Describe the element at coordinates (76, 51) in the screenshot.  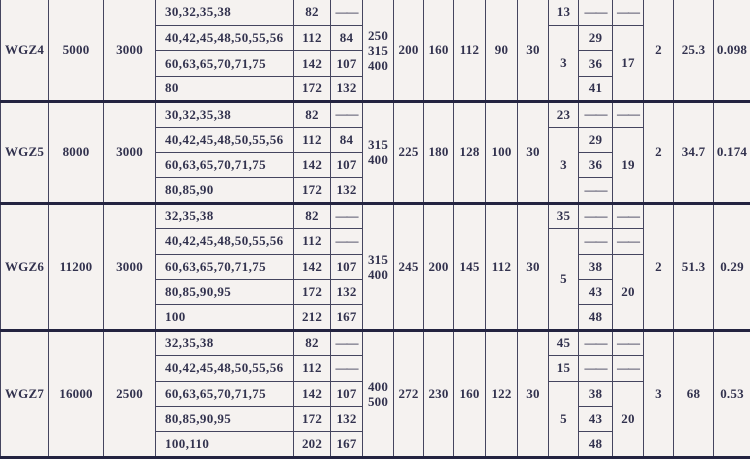
I see `cell-torque: 5000` at that location.